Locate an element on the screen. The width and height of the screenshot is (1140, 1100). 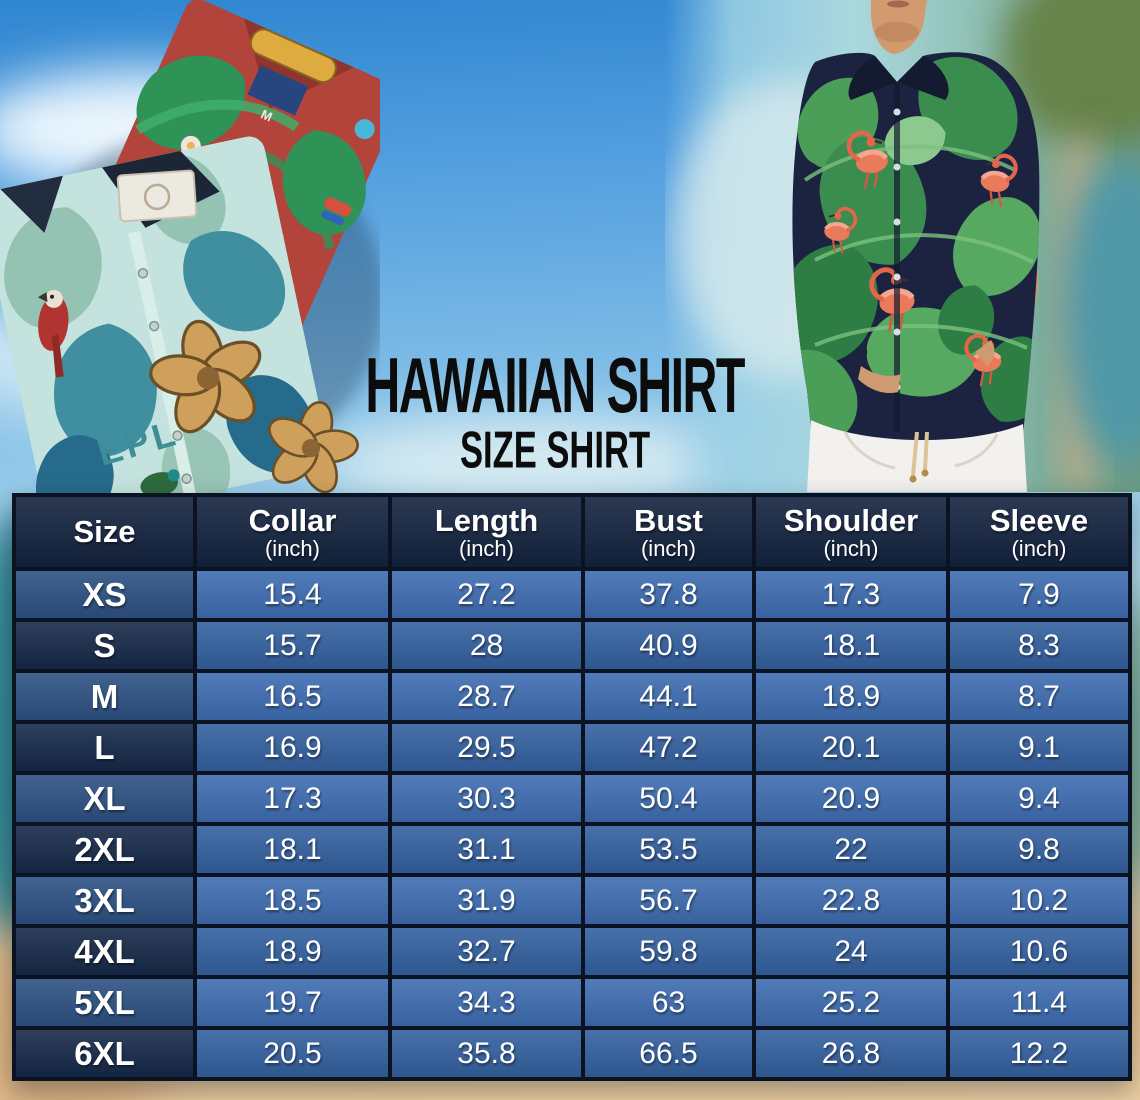
column-header-shoulder: Shoulder (inch) is located at coordinates (851, 532).